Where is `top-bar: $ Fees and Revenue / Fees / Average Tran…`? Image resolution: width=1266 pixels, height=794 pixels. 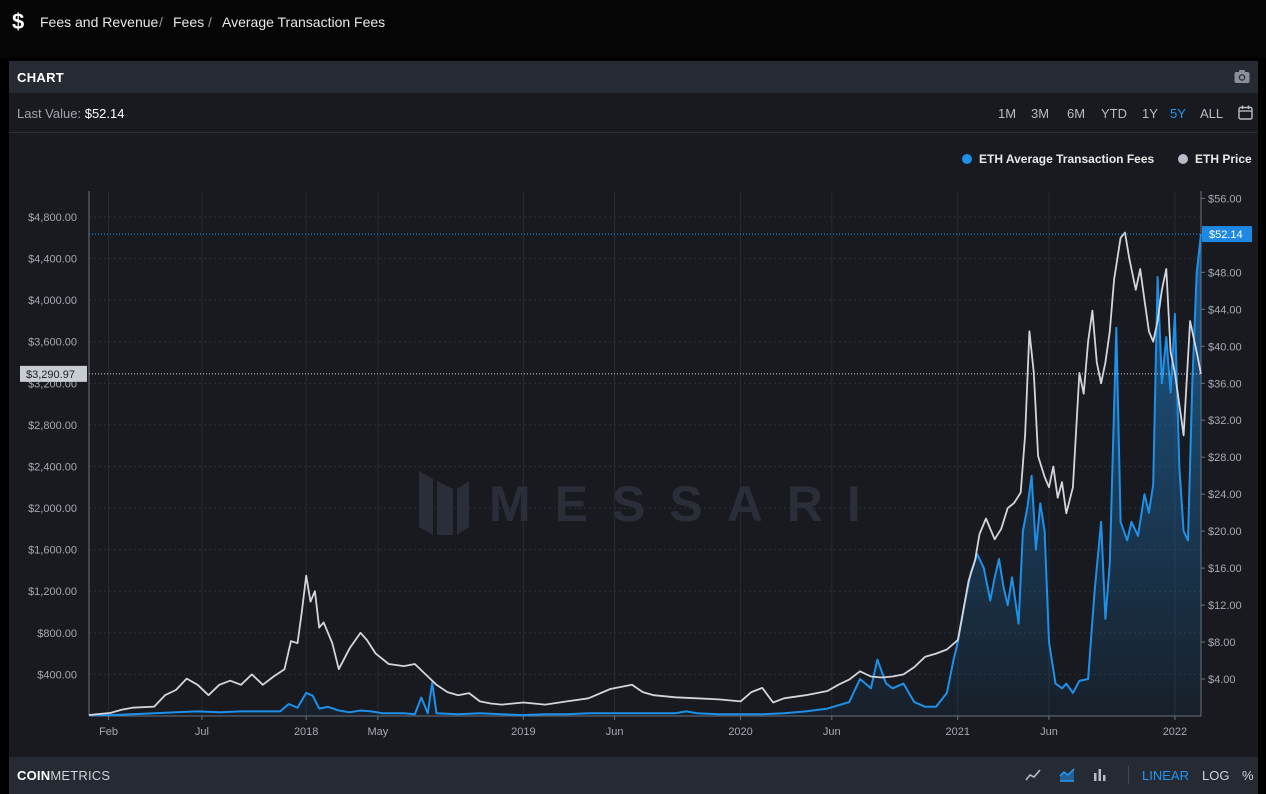 top-bar: $ Fees and Revenue / Fees / Average Tran… is located at coordinates (633, 29).